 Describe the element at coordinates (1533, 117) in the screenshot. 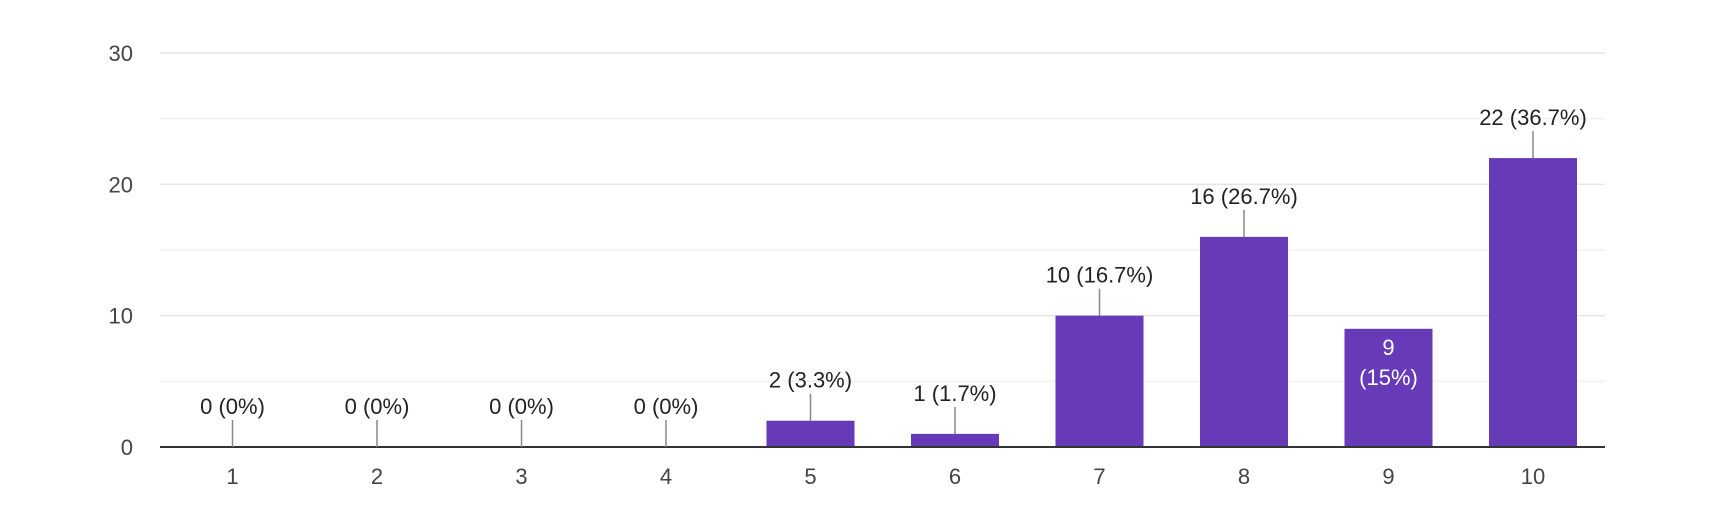

I see `data-label: 22 (36.7%)` at that location.